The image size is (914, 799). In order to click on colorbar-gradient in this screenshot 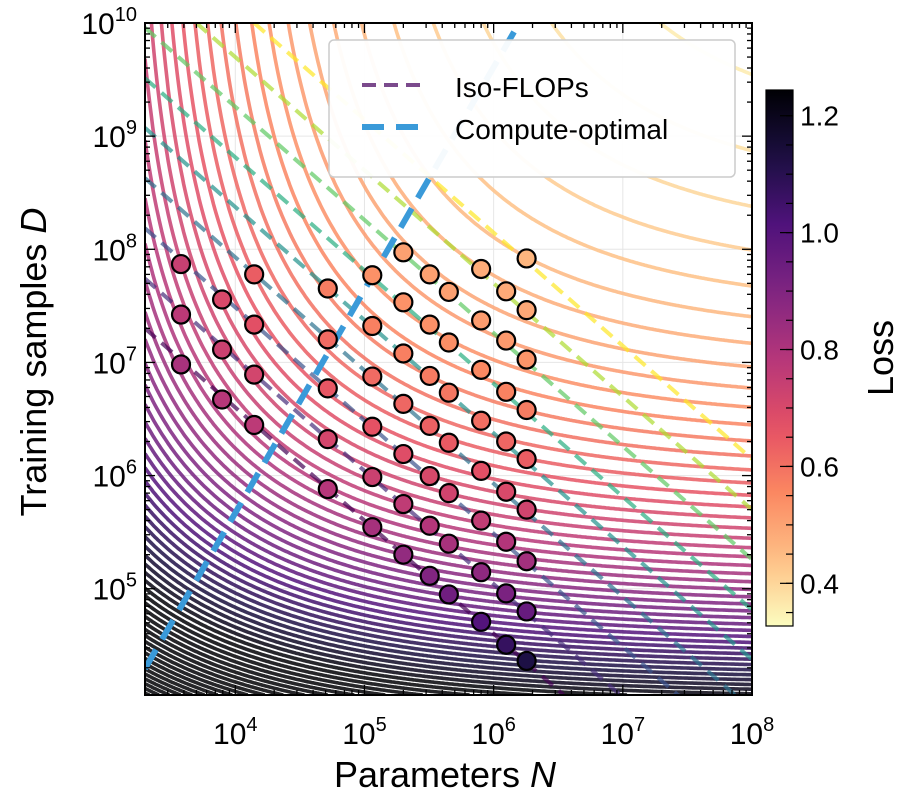, I will do `click(779, 358)`.